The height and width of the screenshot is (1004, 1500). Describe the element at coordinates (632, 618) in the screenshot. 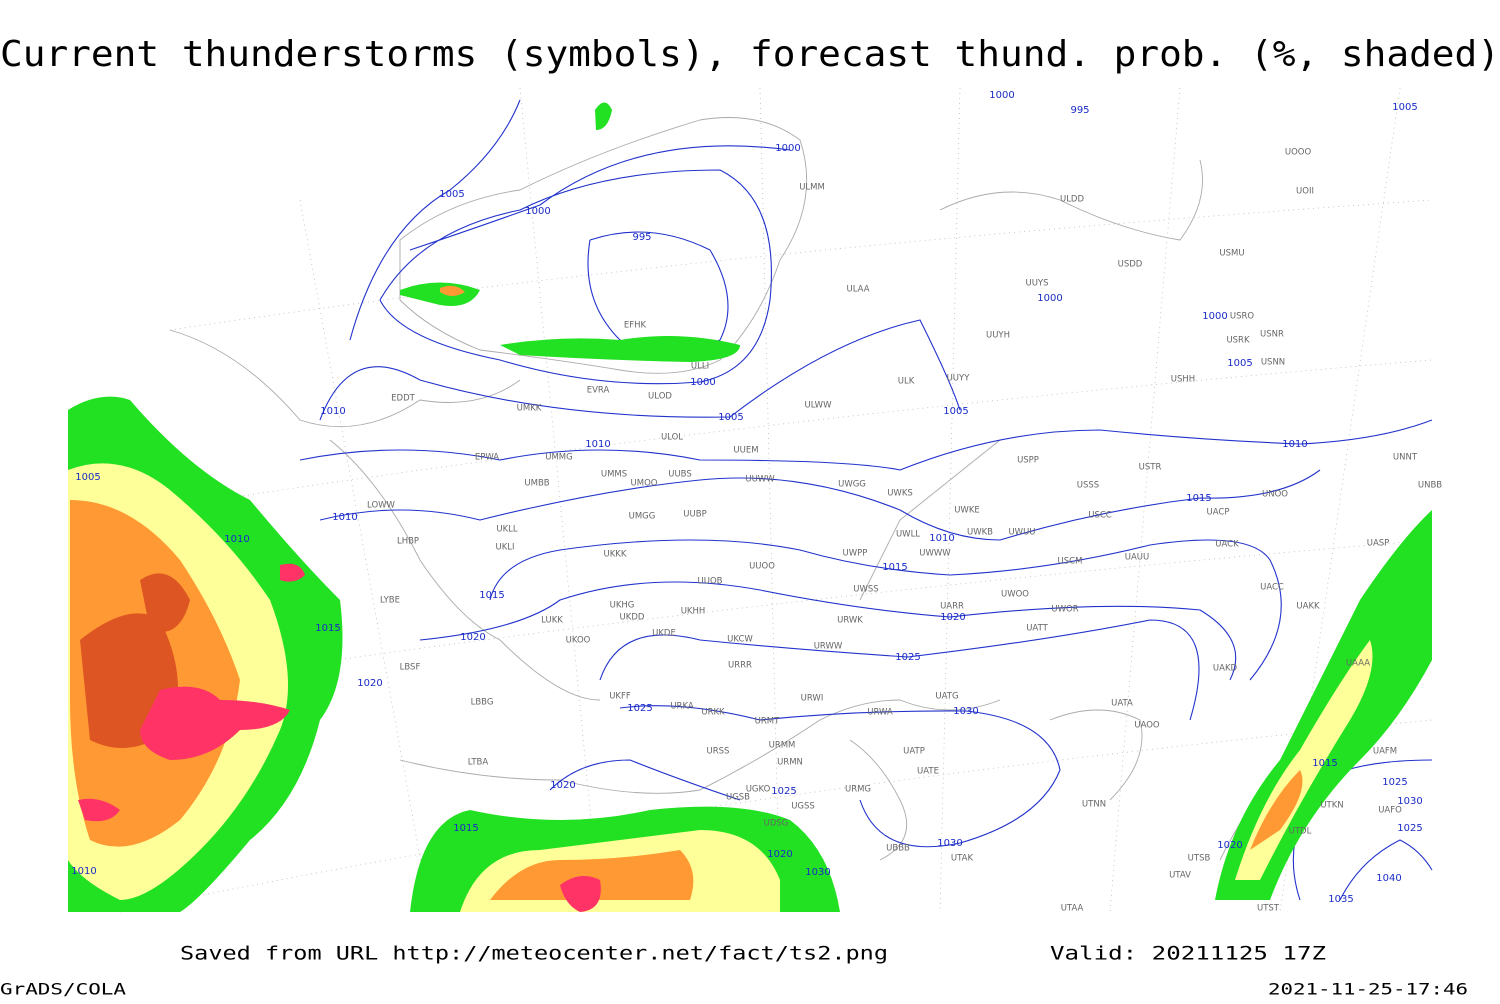

I see `station-label: UKDD` at that location.